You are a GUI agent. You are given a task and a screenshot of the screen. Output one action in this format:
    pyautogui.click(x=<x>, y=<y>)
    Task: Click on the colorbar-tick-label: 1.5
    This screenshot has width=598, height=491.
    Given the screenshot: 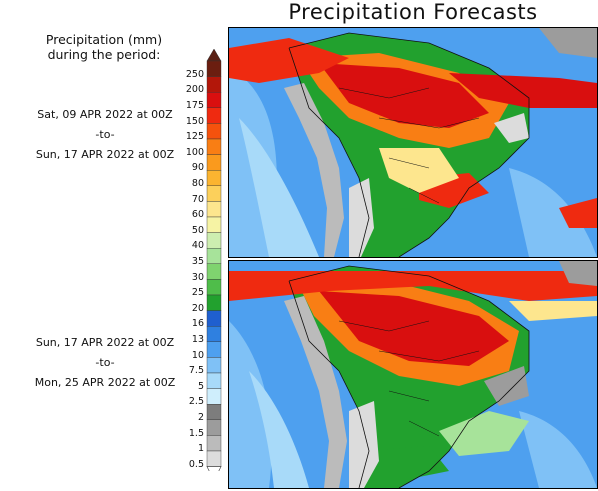 What is the action you would take?
    pyautogui.click(x=196, y=433)
    